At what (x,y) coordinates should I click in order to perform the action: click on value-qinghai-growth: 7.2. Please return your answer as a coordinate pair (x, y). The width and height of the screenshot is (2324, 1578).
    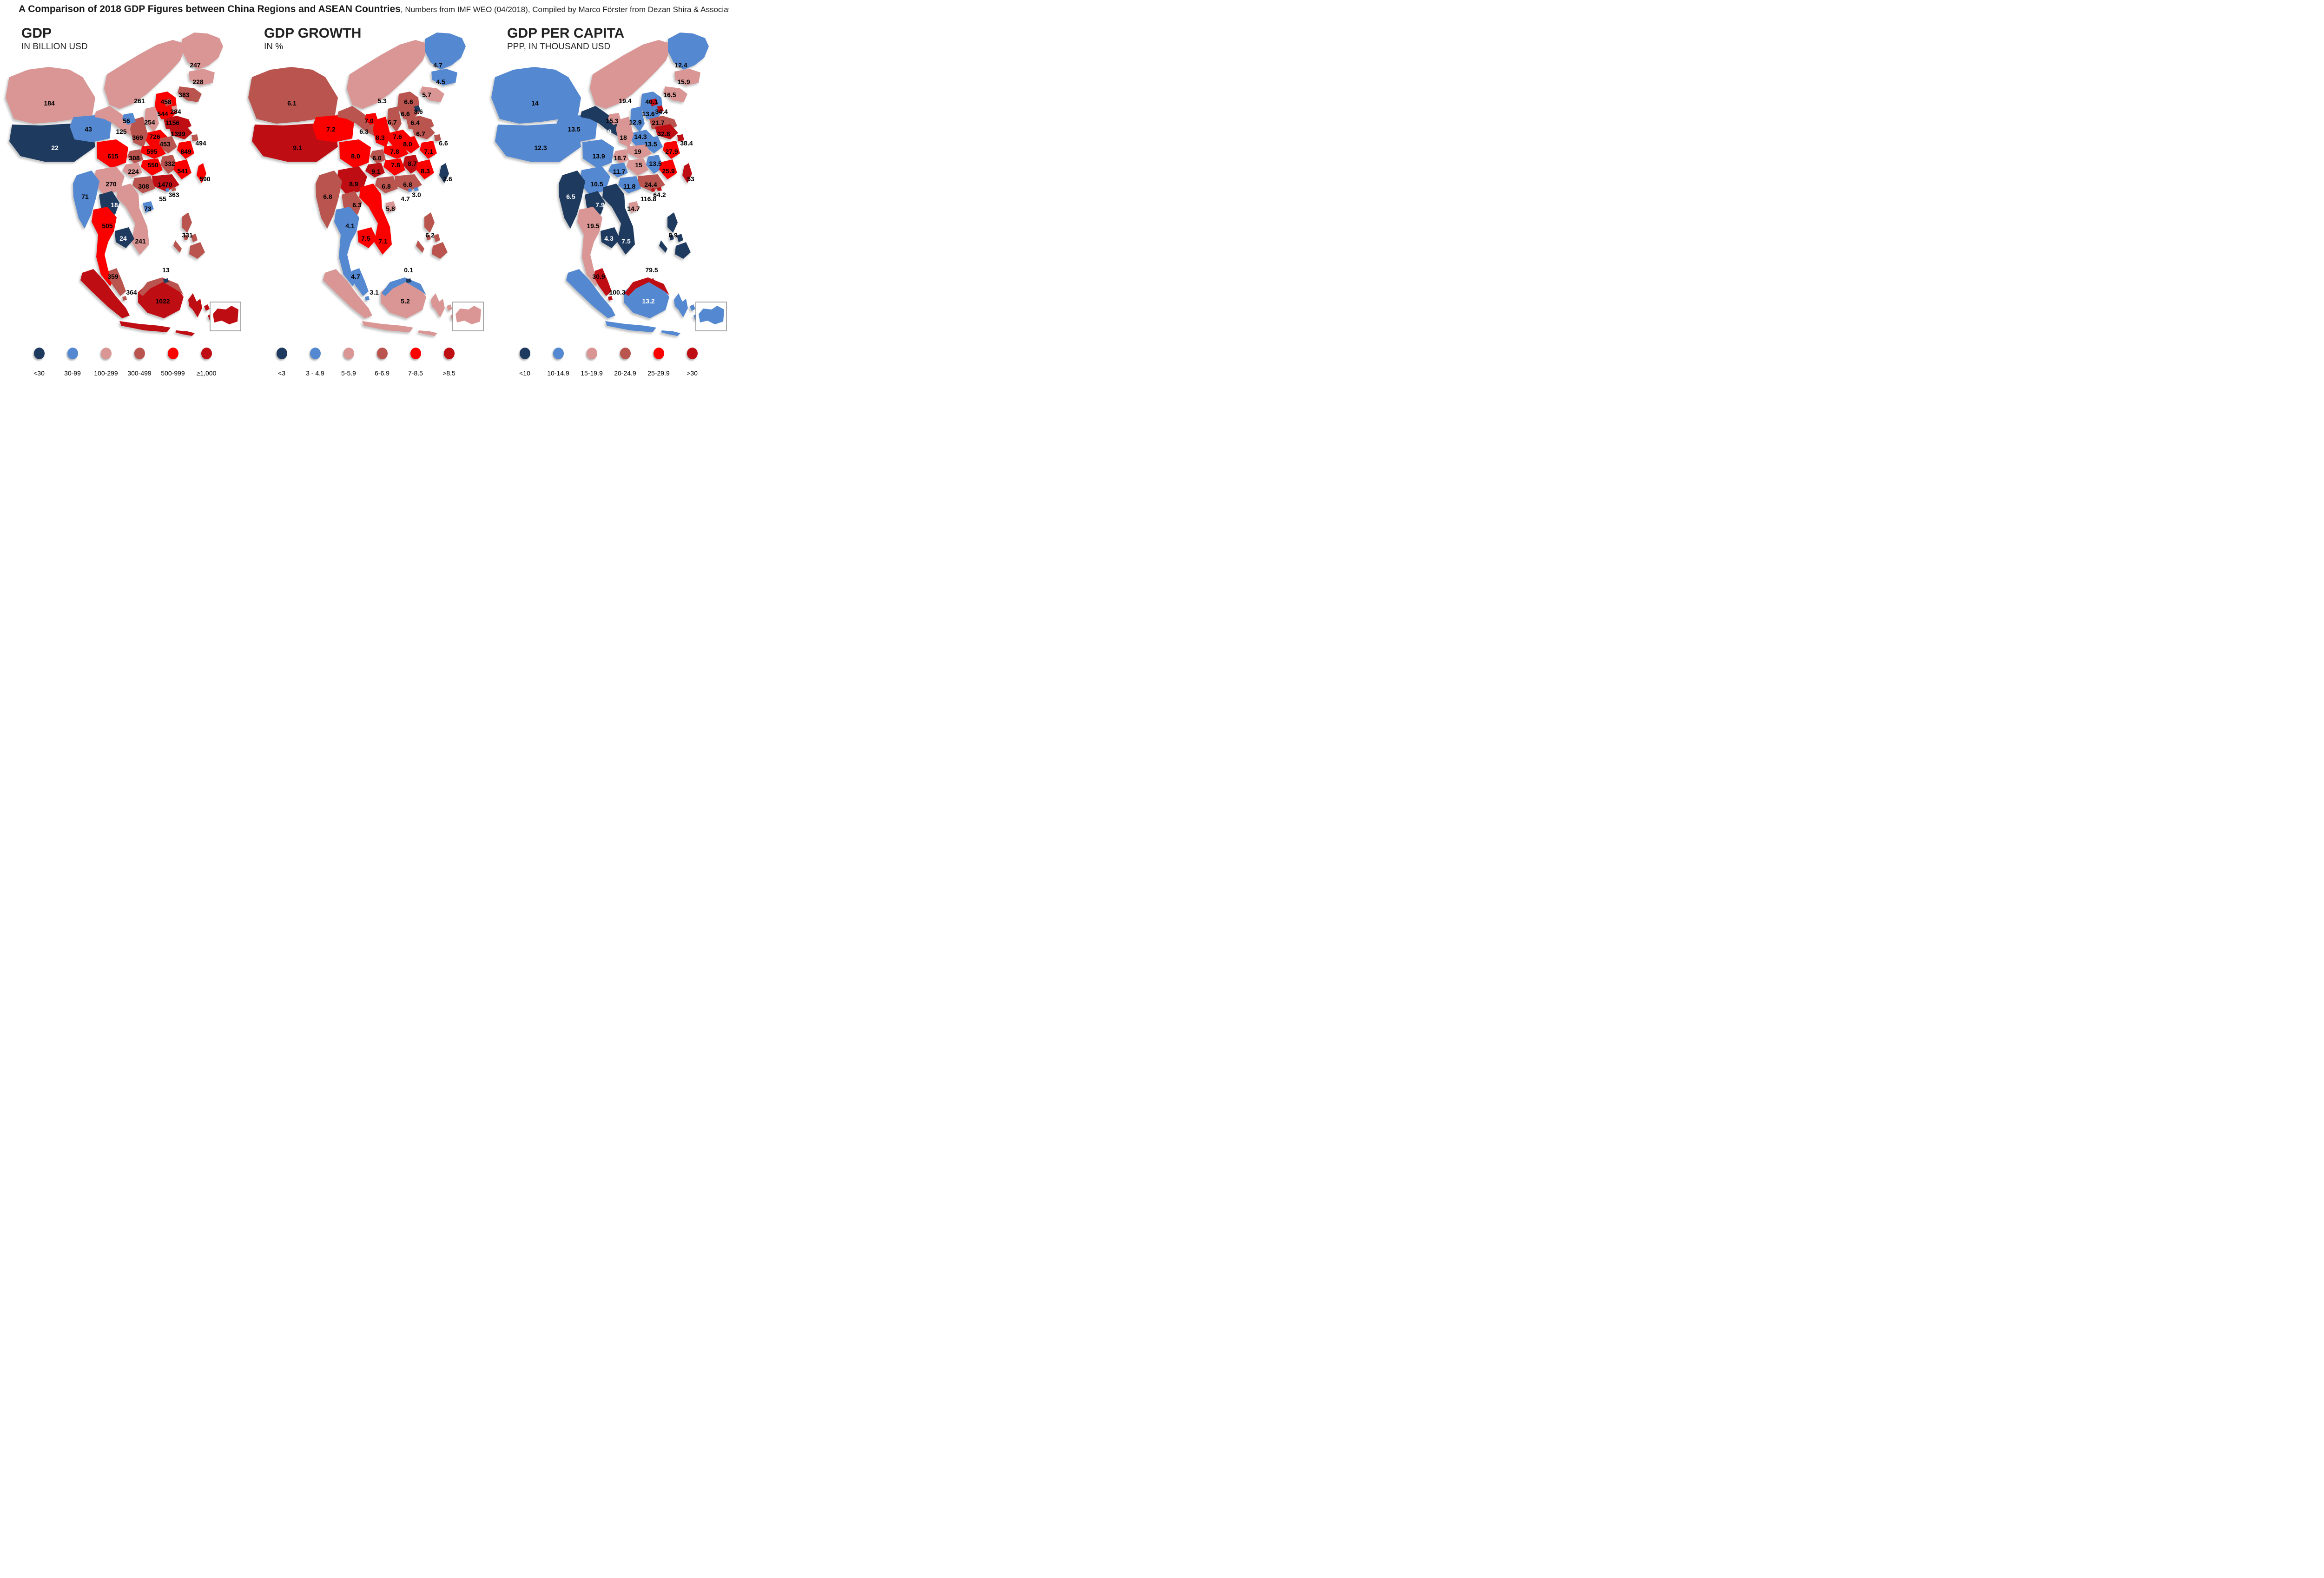
    Looking at the image, I should click on (331, 129).